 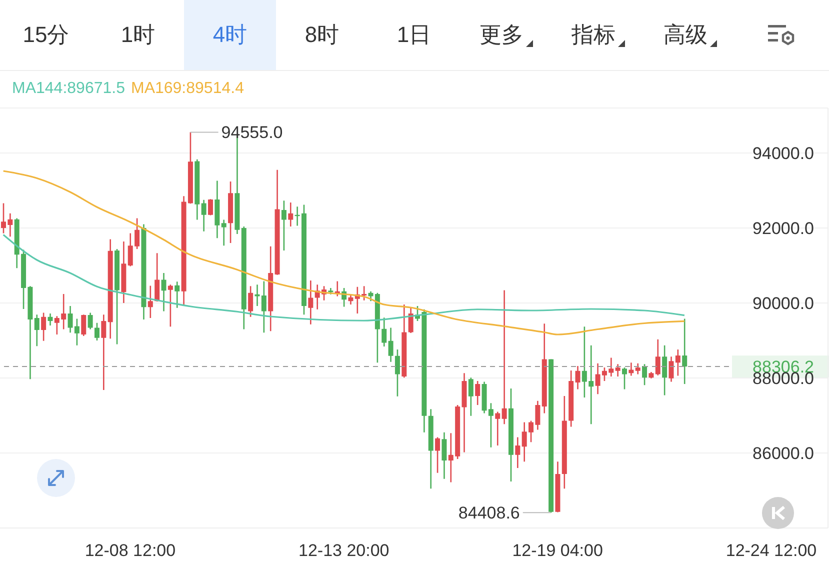 What do you see at coordinates (686, 35) in the screenshot?
I see `text: 高级` at bounding box center [686, 35].